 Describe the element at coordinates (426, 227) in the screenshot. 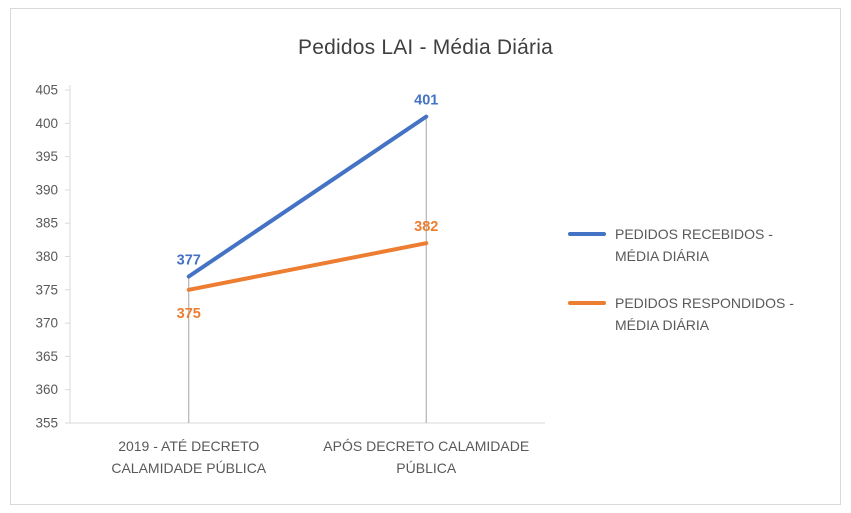

I see `data-label: 382` at that location.